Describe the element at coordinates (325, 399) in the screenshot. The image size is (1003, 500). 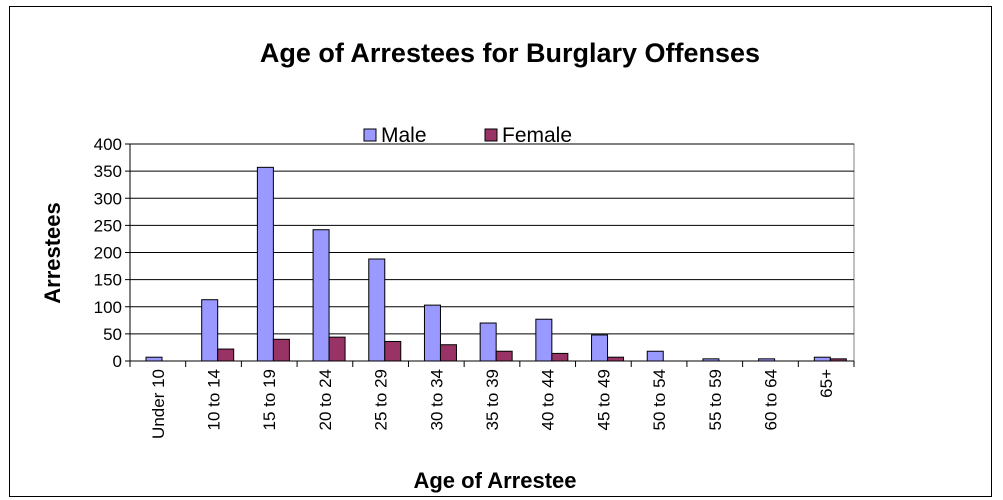
I see `x-tick-label: 20 to 24` at that location.